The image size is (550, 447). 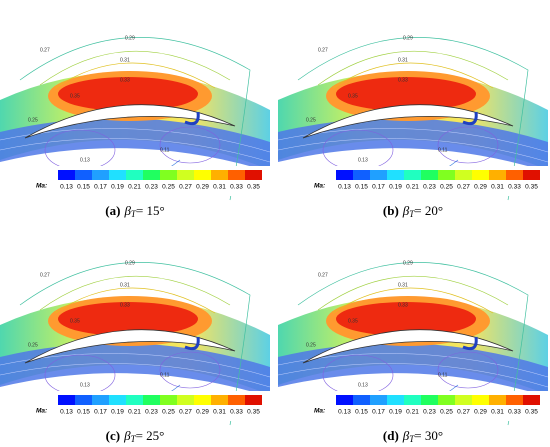 What do you see at coordinates (150, 210) in the screenshot?
I see `caption-value: = 15°` at bounding box center [150, 210].